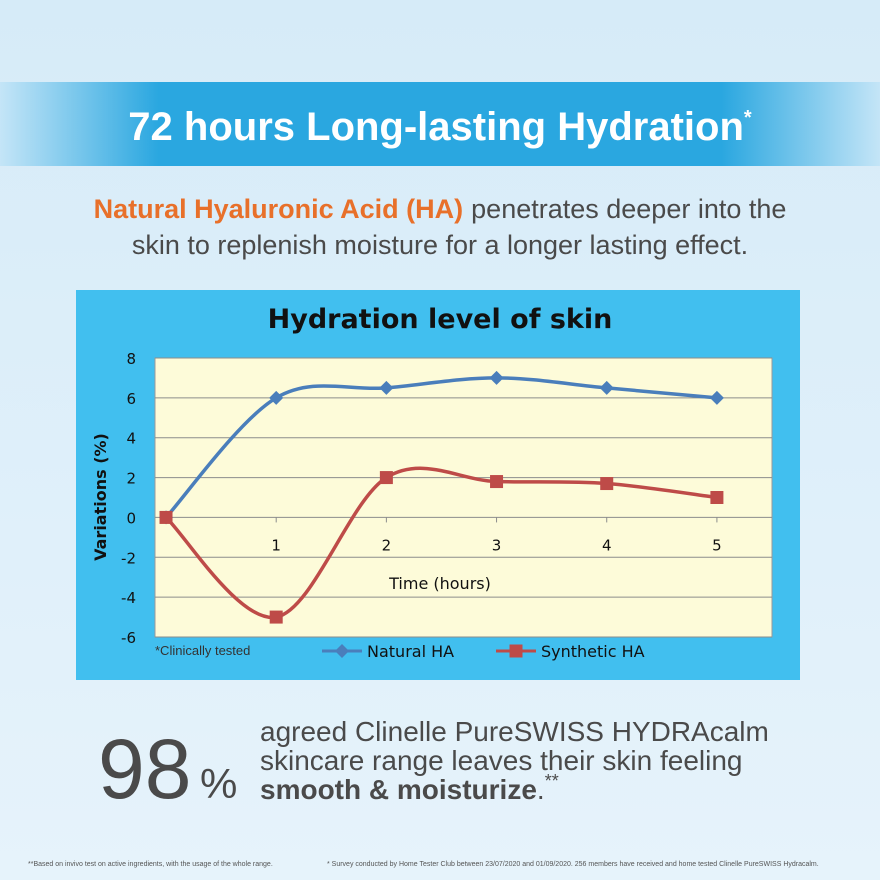  Describe the element at coordinates (398, 789) in the screenshot. I see `stat-bold: smooth & moisturize` at that location.